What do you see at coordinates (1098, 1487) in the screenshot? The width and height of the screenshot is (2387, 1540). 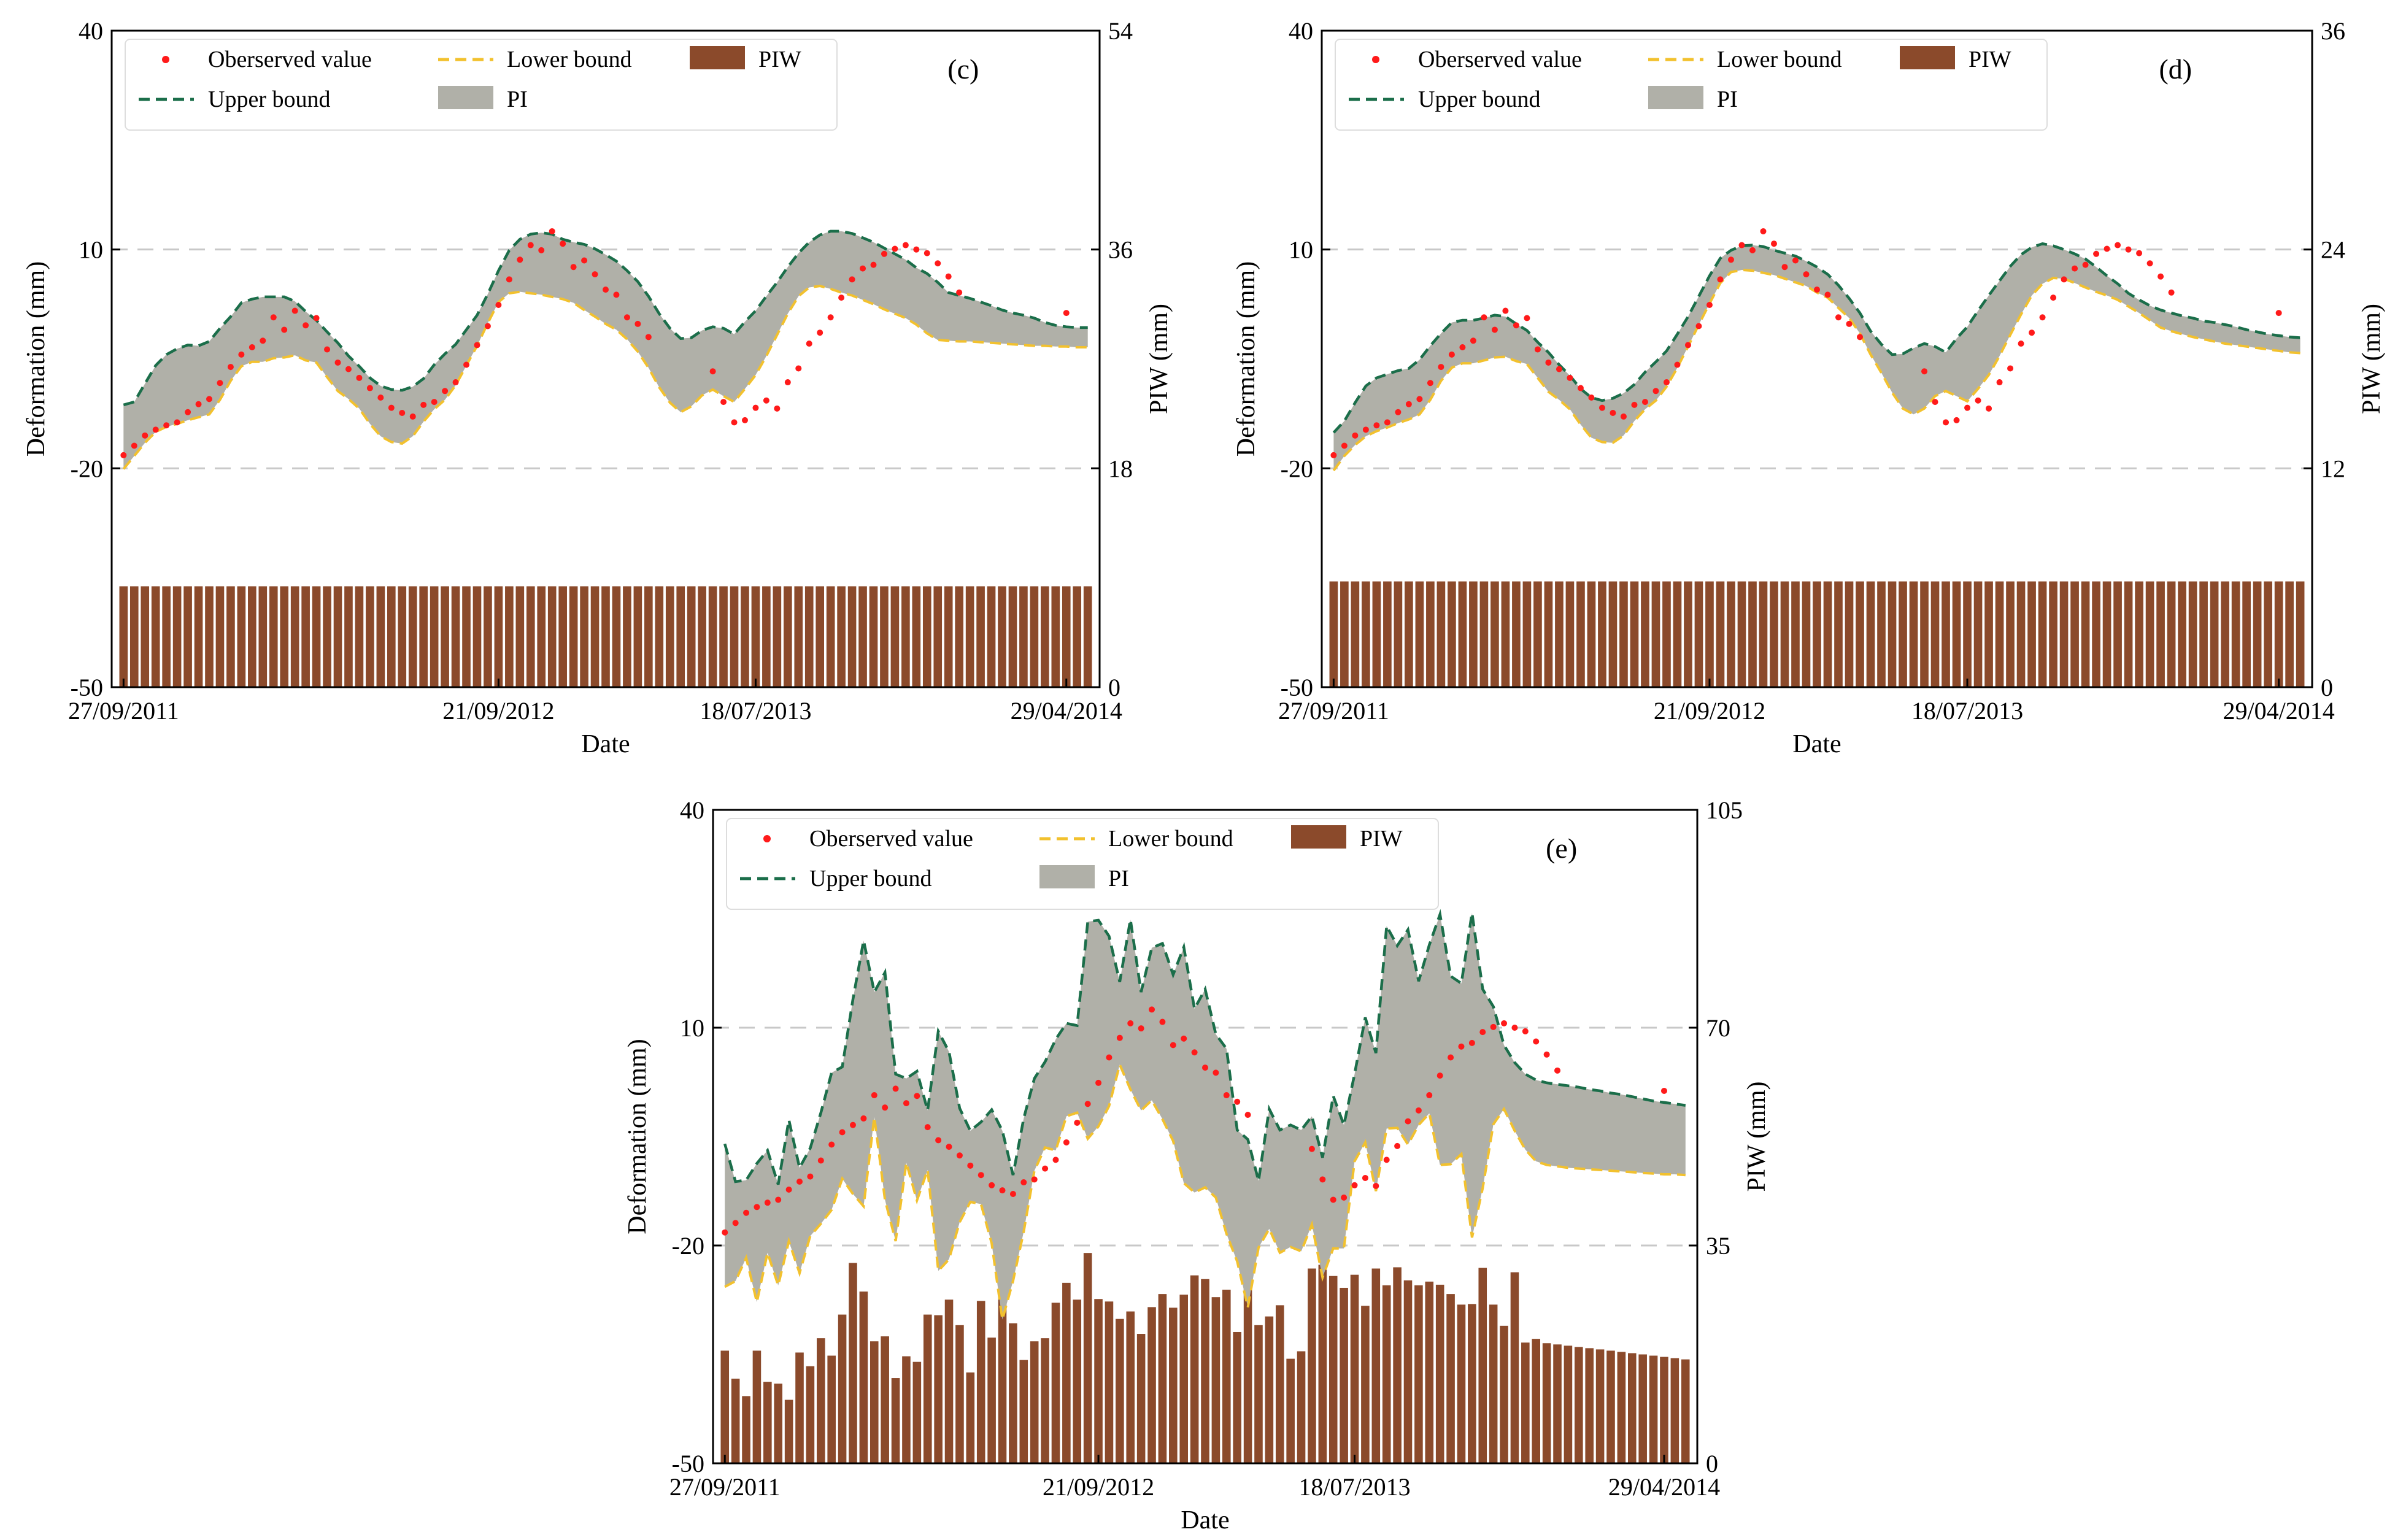 I see `x-tick-label: 21/09/2012` at bounding box center [1098, 1487].